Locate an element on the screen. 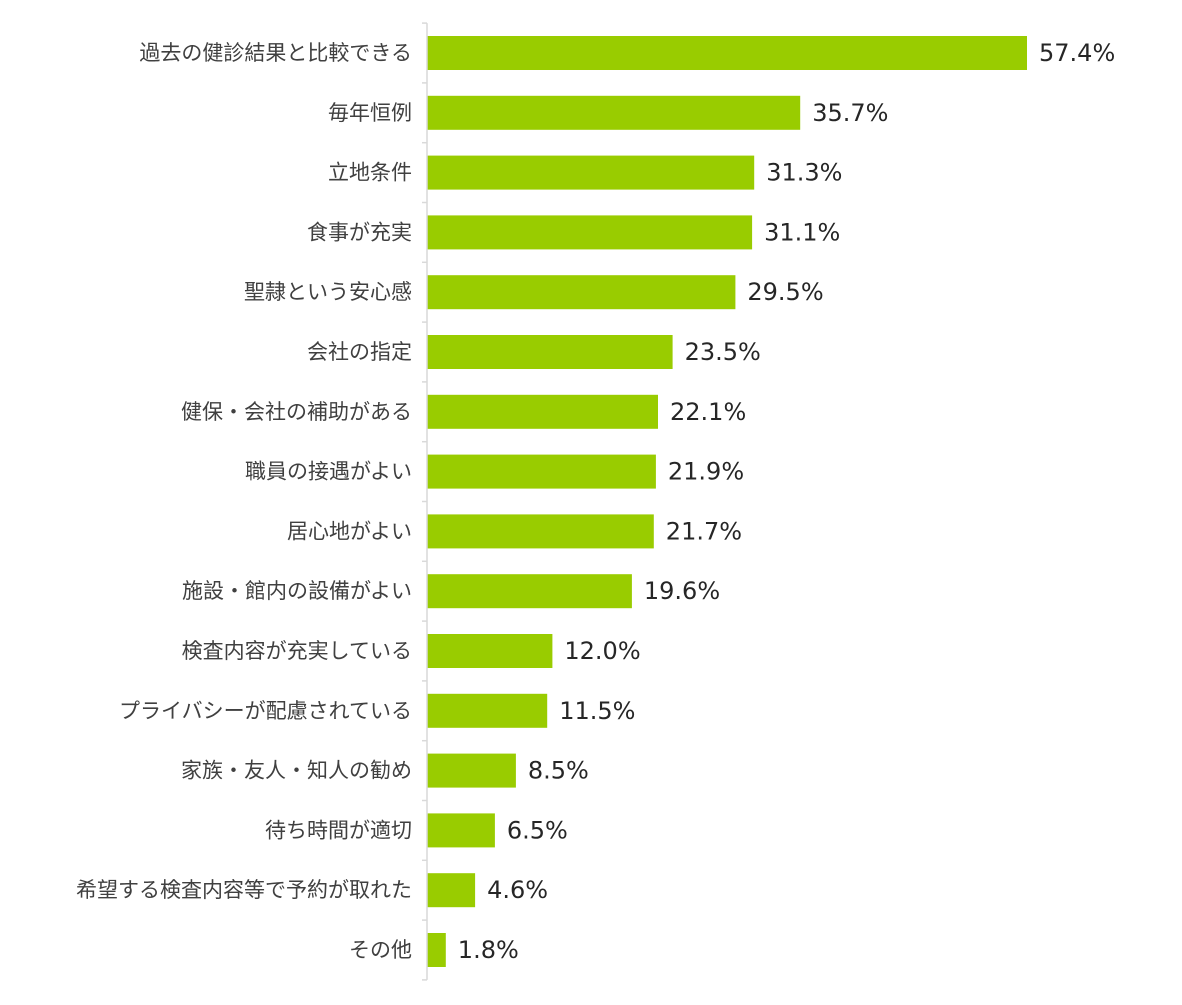  category-label: プライバシーが配慮されている is located at coordinates (265, 711).